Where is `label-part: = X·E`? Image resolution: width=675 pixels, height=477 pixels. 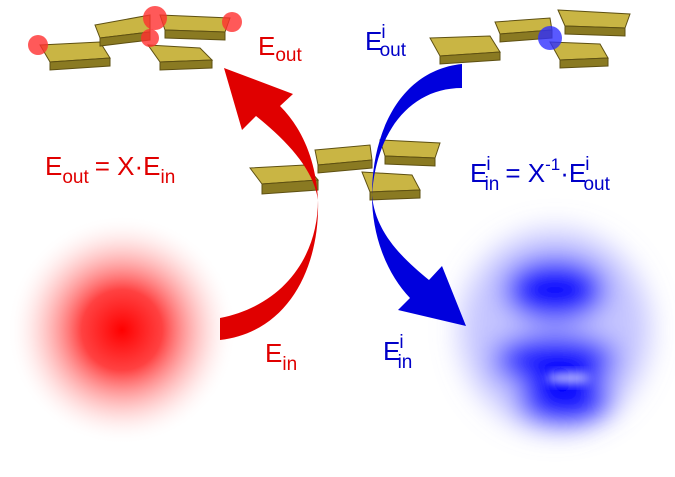
label-part: = X·E is located at coordinates (128, 166).